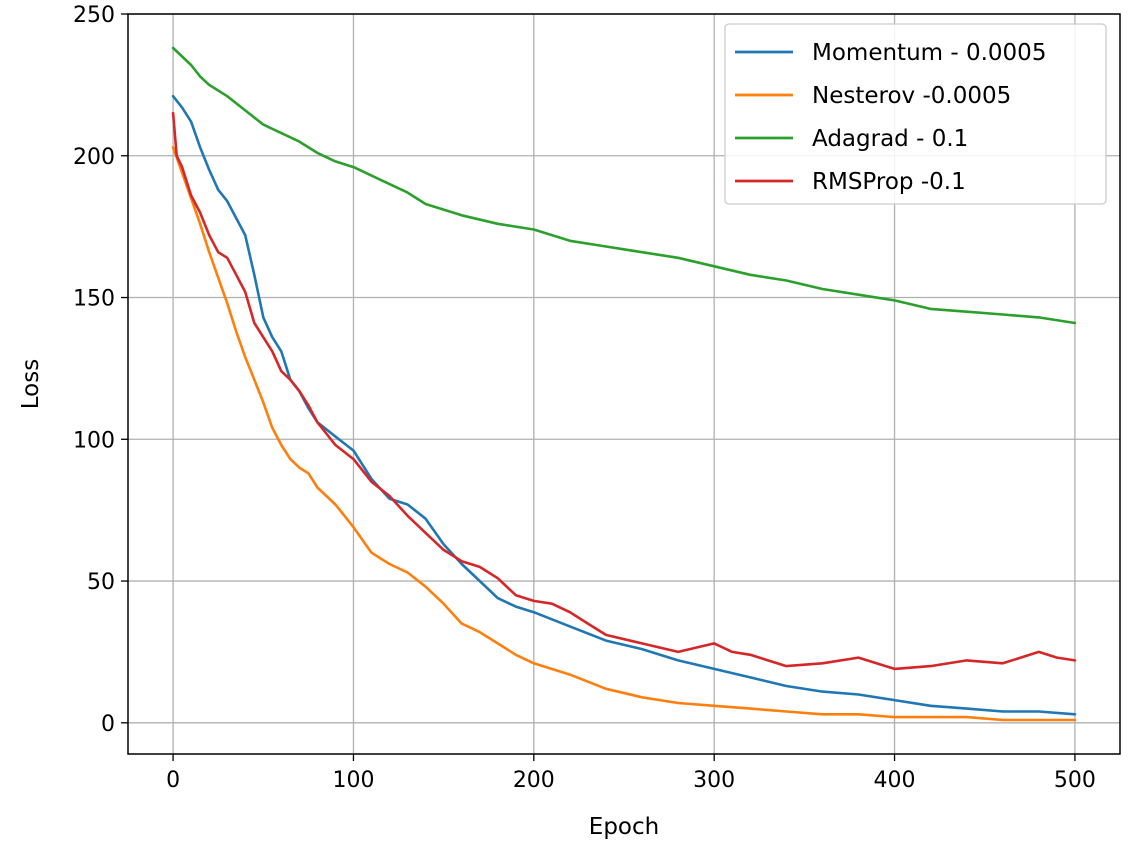  Describe the element at coordinates (94, 440) in the screenshot. I see `y-tick-label: 100` at that location.